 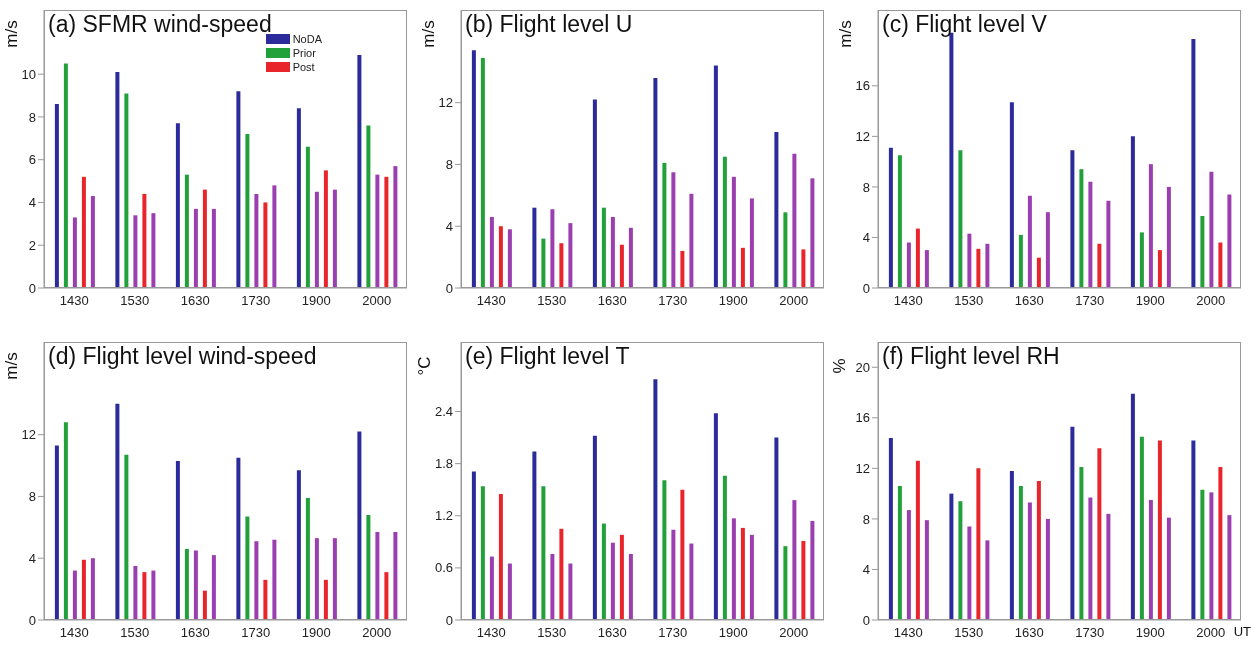 What do you see at coordinates (552, 301) in the screenshot?
I see `x-tick-label: 1530` at bounding box center [552, 301].